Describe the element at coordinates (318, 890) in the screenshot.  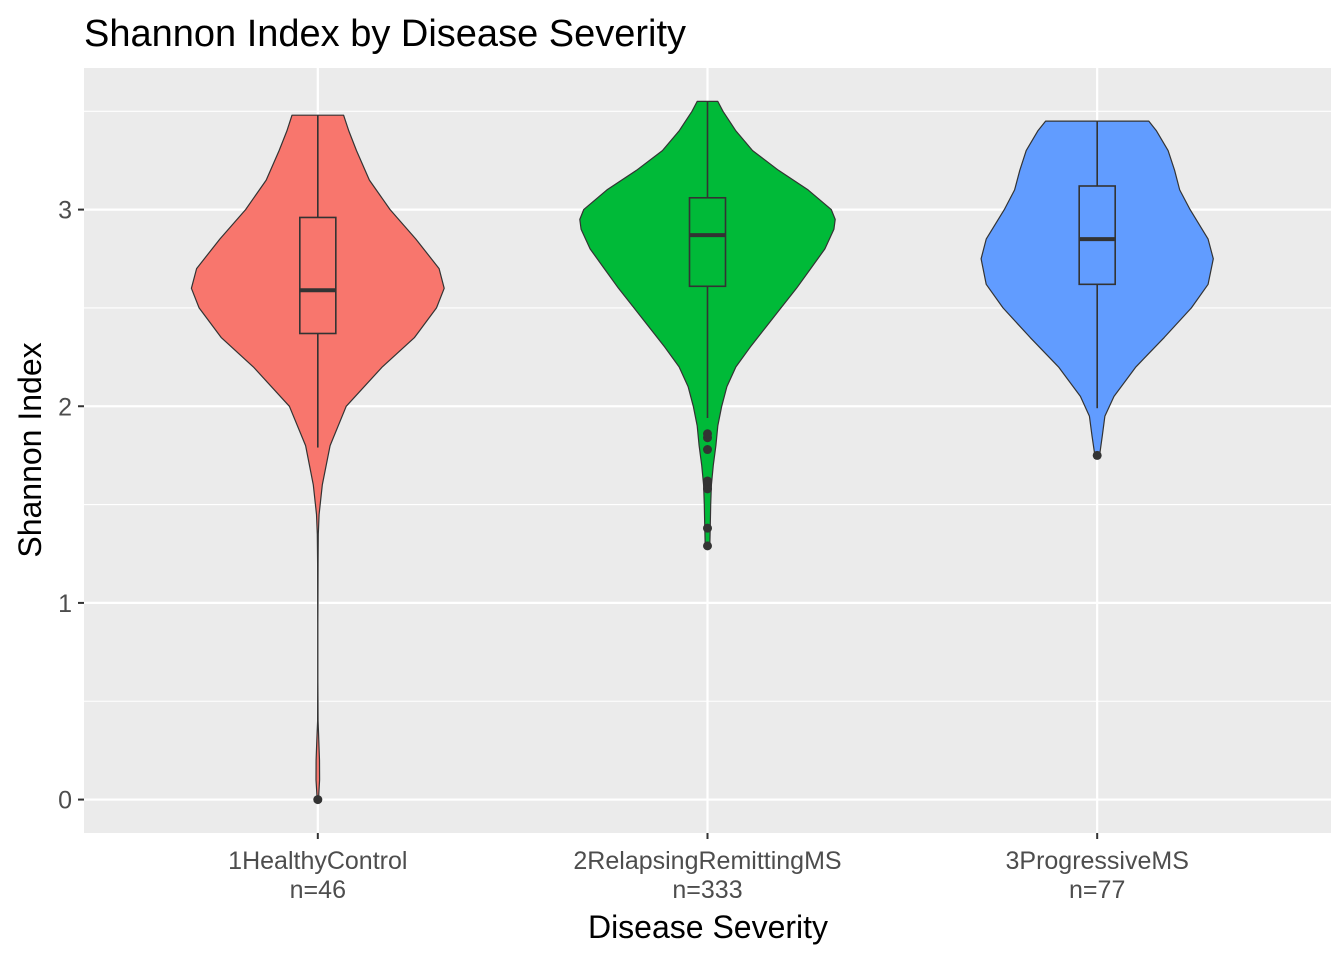
I see `sample-size-label: n=46` at that location.